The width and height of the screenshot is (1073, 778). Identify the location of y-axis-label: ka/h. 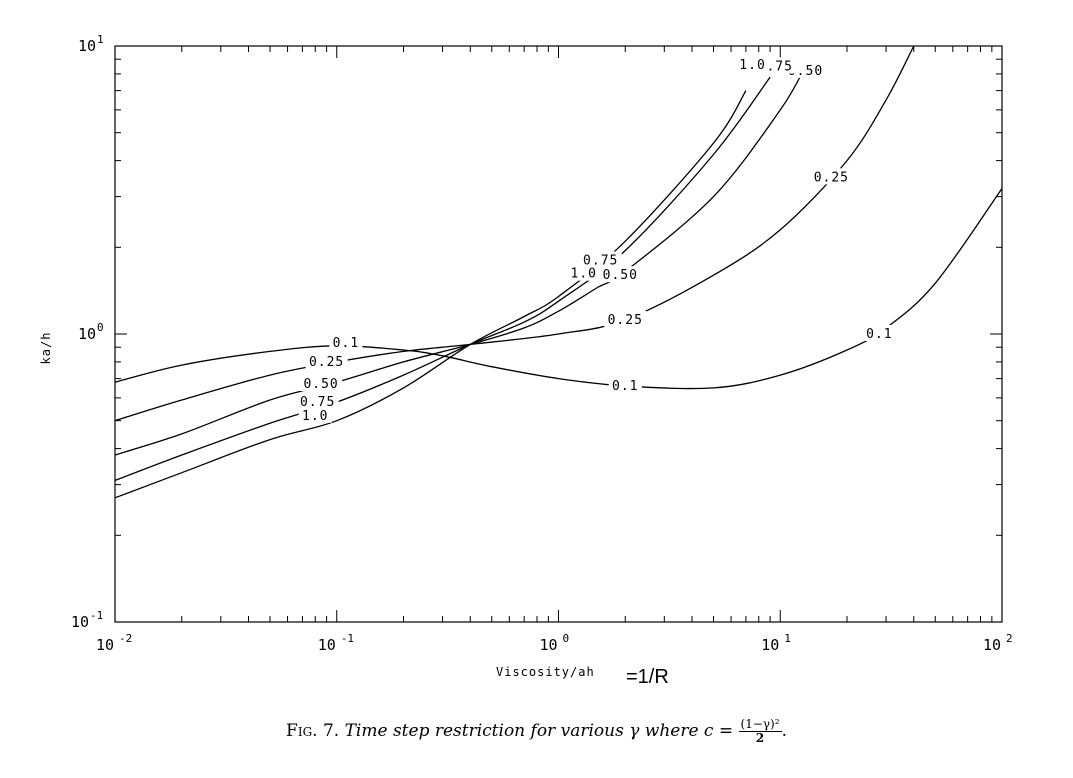
(46, 348).